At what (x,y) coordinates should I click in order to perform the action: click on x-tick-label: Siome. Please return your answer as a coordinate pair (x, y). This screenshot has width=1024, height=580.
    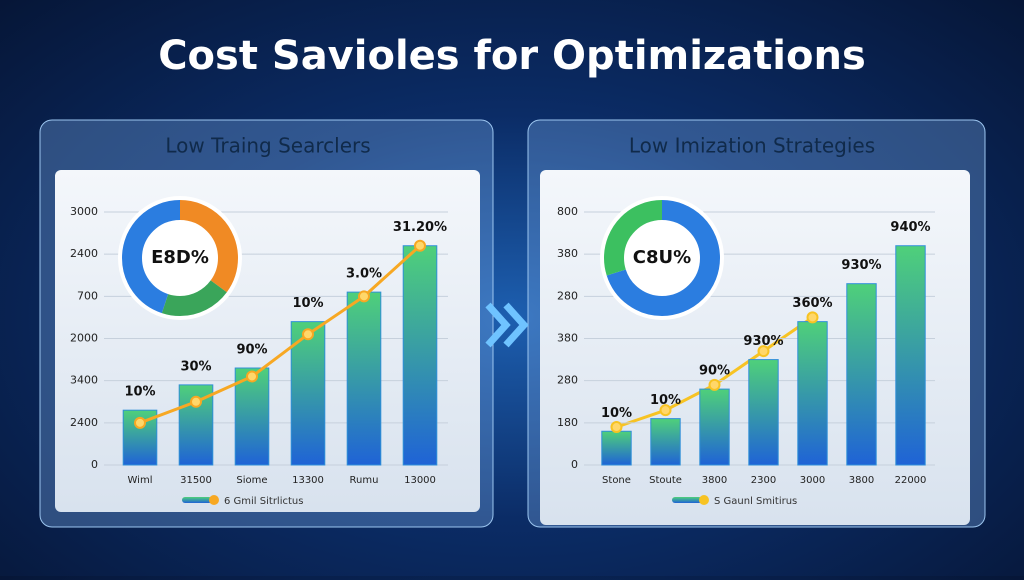
    Looking at the image, I should click on (251, 480).